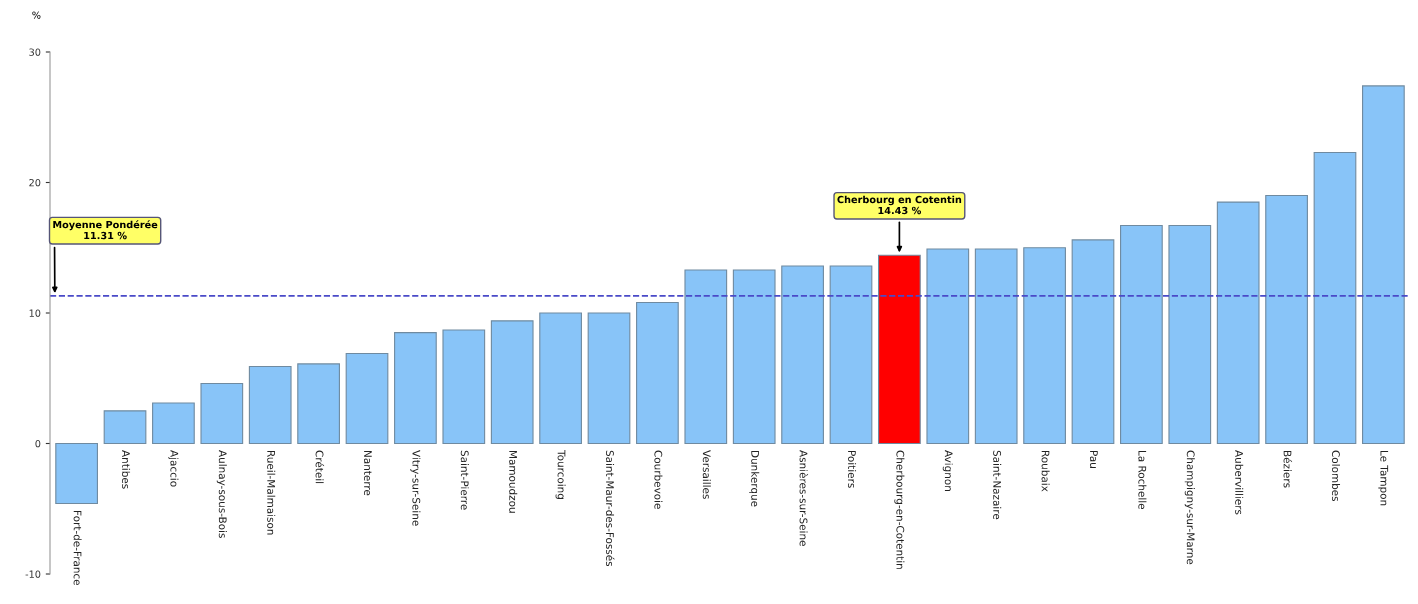  Describe the element at coordinates (221, 494) in the screenshot. I see `x-tick-label: Aulnay-sous-Bois` at that location.